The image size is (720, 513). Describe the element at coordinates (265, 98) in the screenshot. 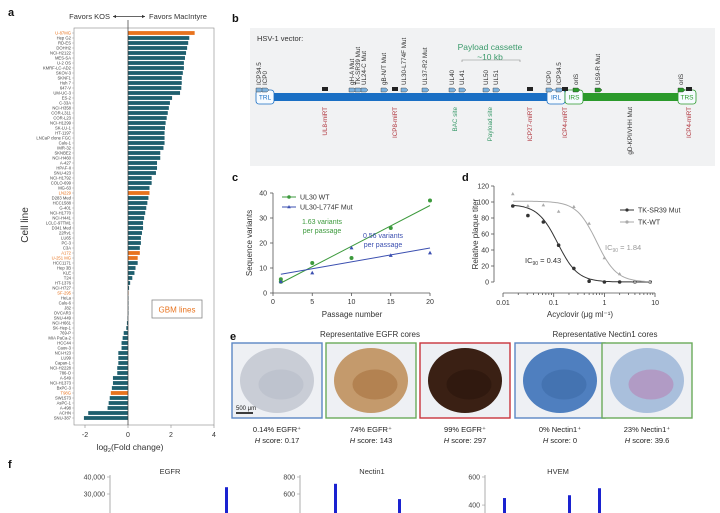

I see `region-label: TRL` at that location.